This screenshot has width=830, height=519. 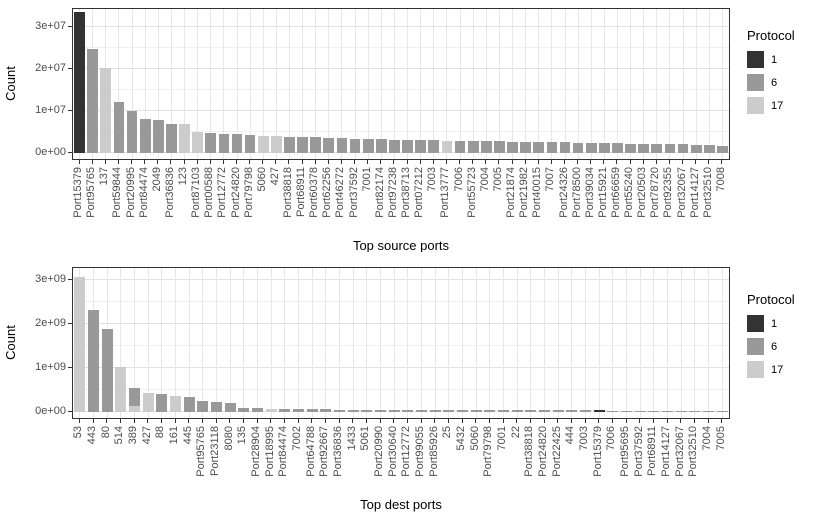 What do you see at coordinates (597, 451) in the screenshot?
I see `x-tick-label: Port15379` at bounding box center [597, 451].